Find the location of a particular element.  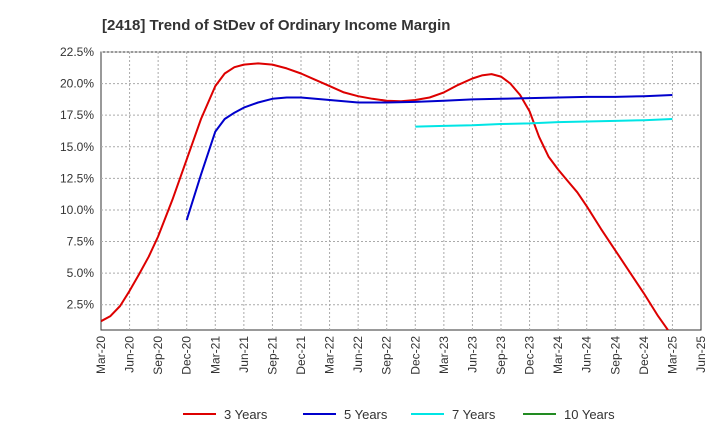

x-tick-label: Dec-21 is located at coordinates (301, 355).